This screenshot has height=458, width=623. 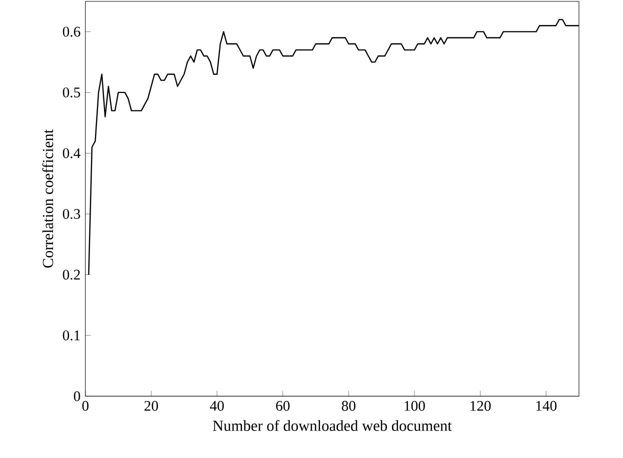 What do you see at coordinates (71, 214) in the screenshot?
I see `y-tick-label: 0.3` at bounding box center [71, 214].